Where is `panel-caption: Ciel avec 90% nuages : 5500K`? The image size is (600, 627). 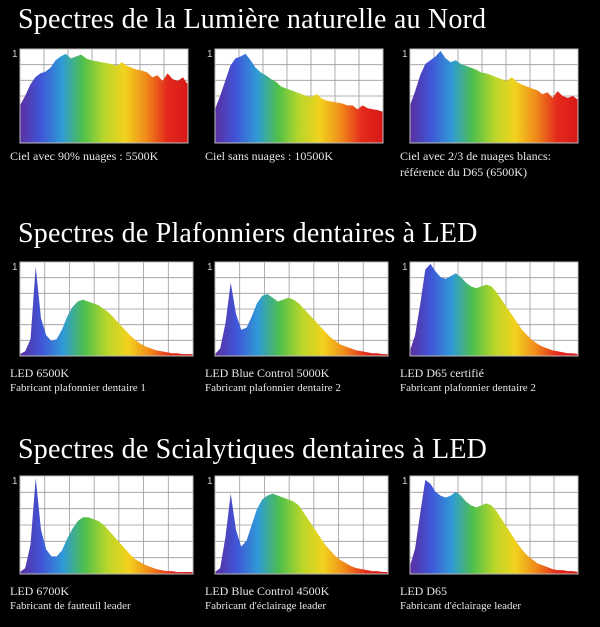
panel-caption: Ciel avec 90% nuages : 5500K is located at coordinates (84, 156).